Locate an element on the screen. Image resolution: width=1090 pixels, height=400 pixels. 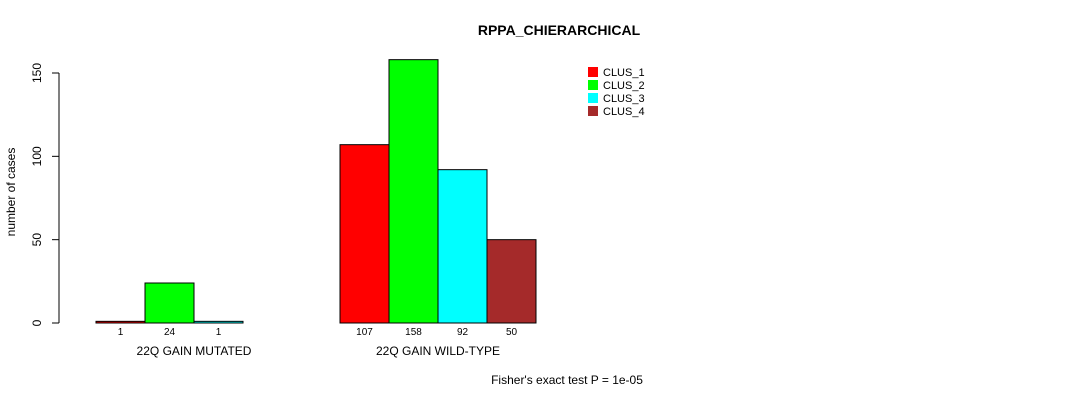
fisher-test-note: Fisher's exact test P = 1e-05 is located at coordinates (567, 380).